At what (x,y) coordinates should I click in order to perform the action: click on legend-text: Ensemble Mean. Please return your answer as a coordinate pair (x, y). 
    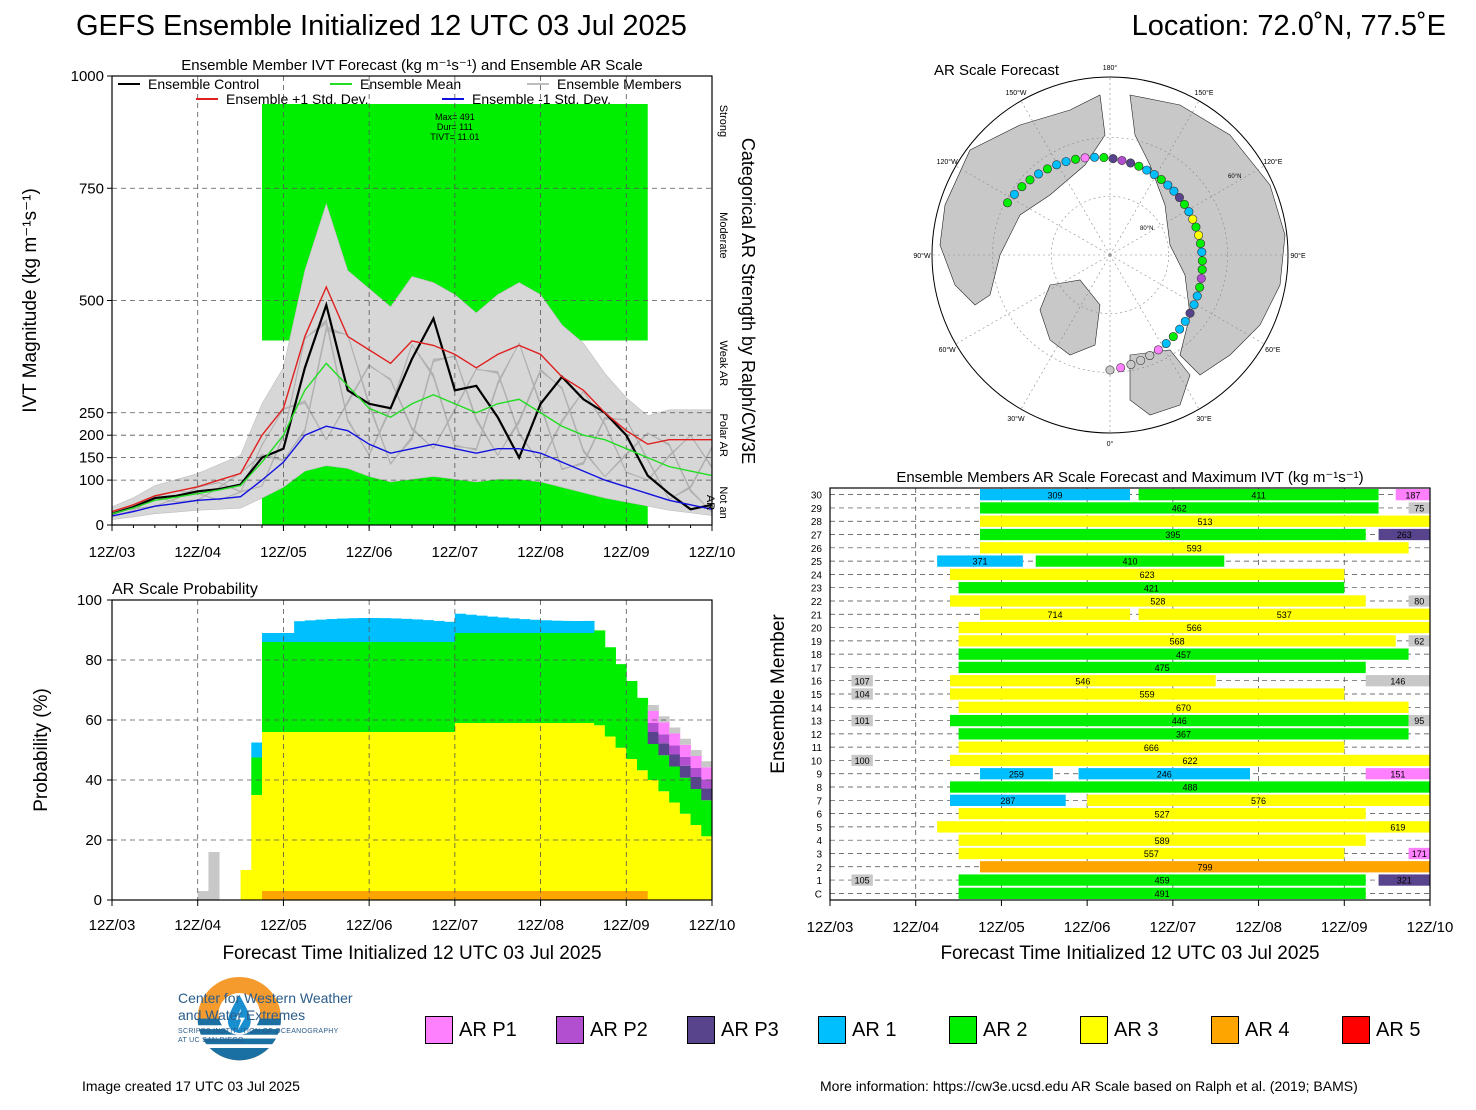
    Looking at the image, I should click on (410, 84).